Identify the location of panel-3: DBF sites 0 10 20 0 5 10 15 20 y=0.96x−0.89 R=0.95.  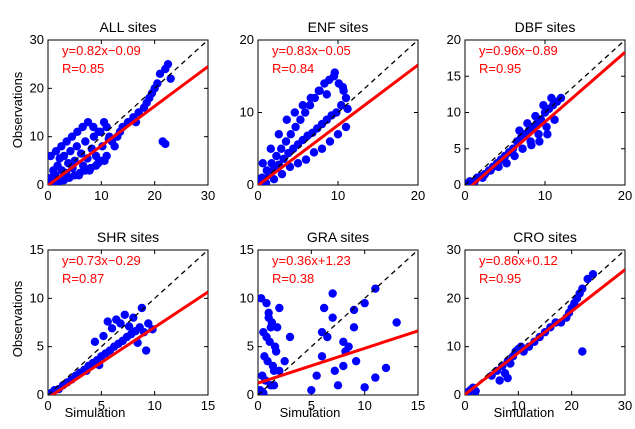
(540, 111).